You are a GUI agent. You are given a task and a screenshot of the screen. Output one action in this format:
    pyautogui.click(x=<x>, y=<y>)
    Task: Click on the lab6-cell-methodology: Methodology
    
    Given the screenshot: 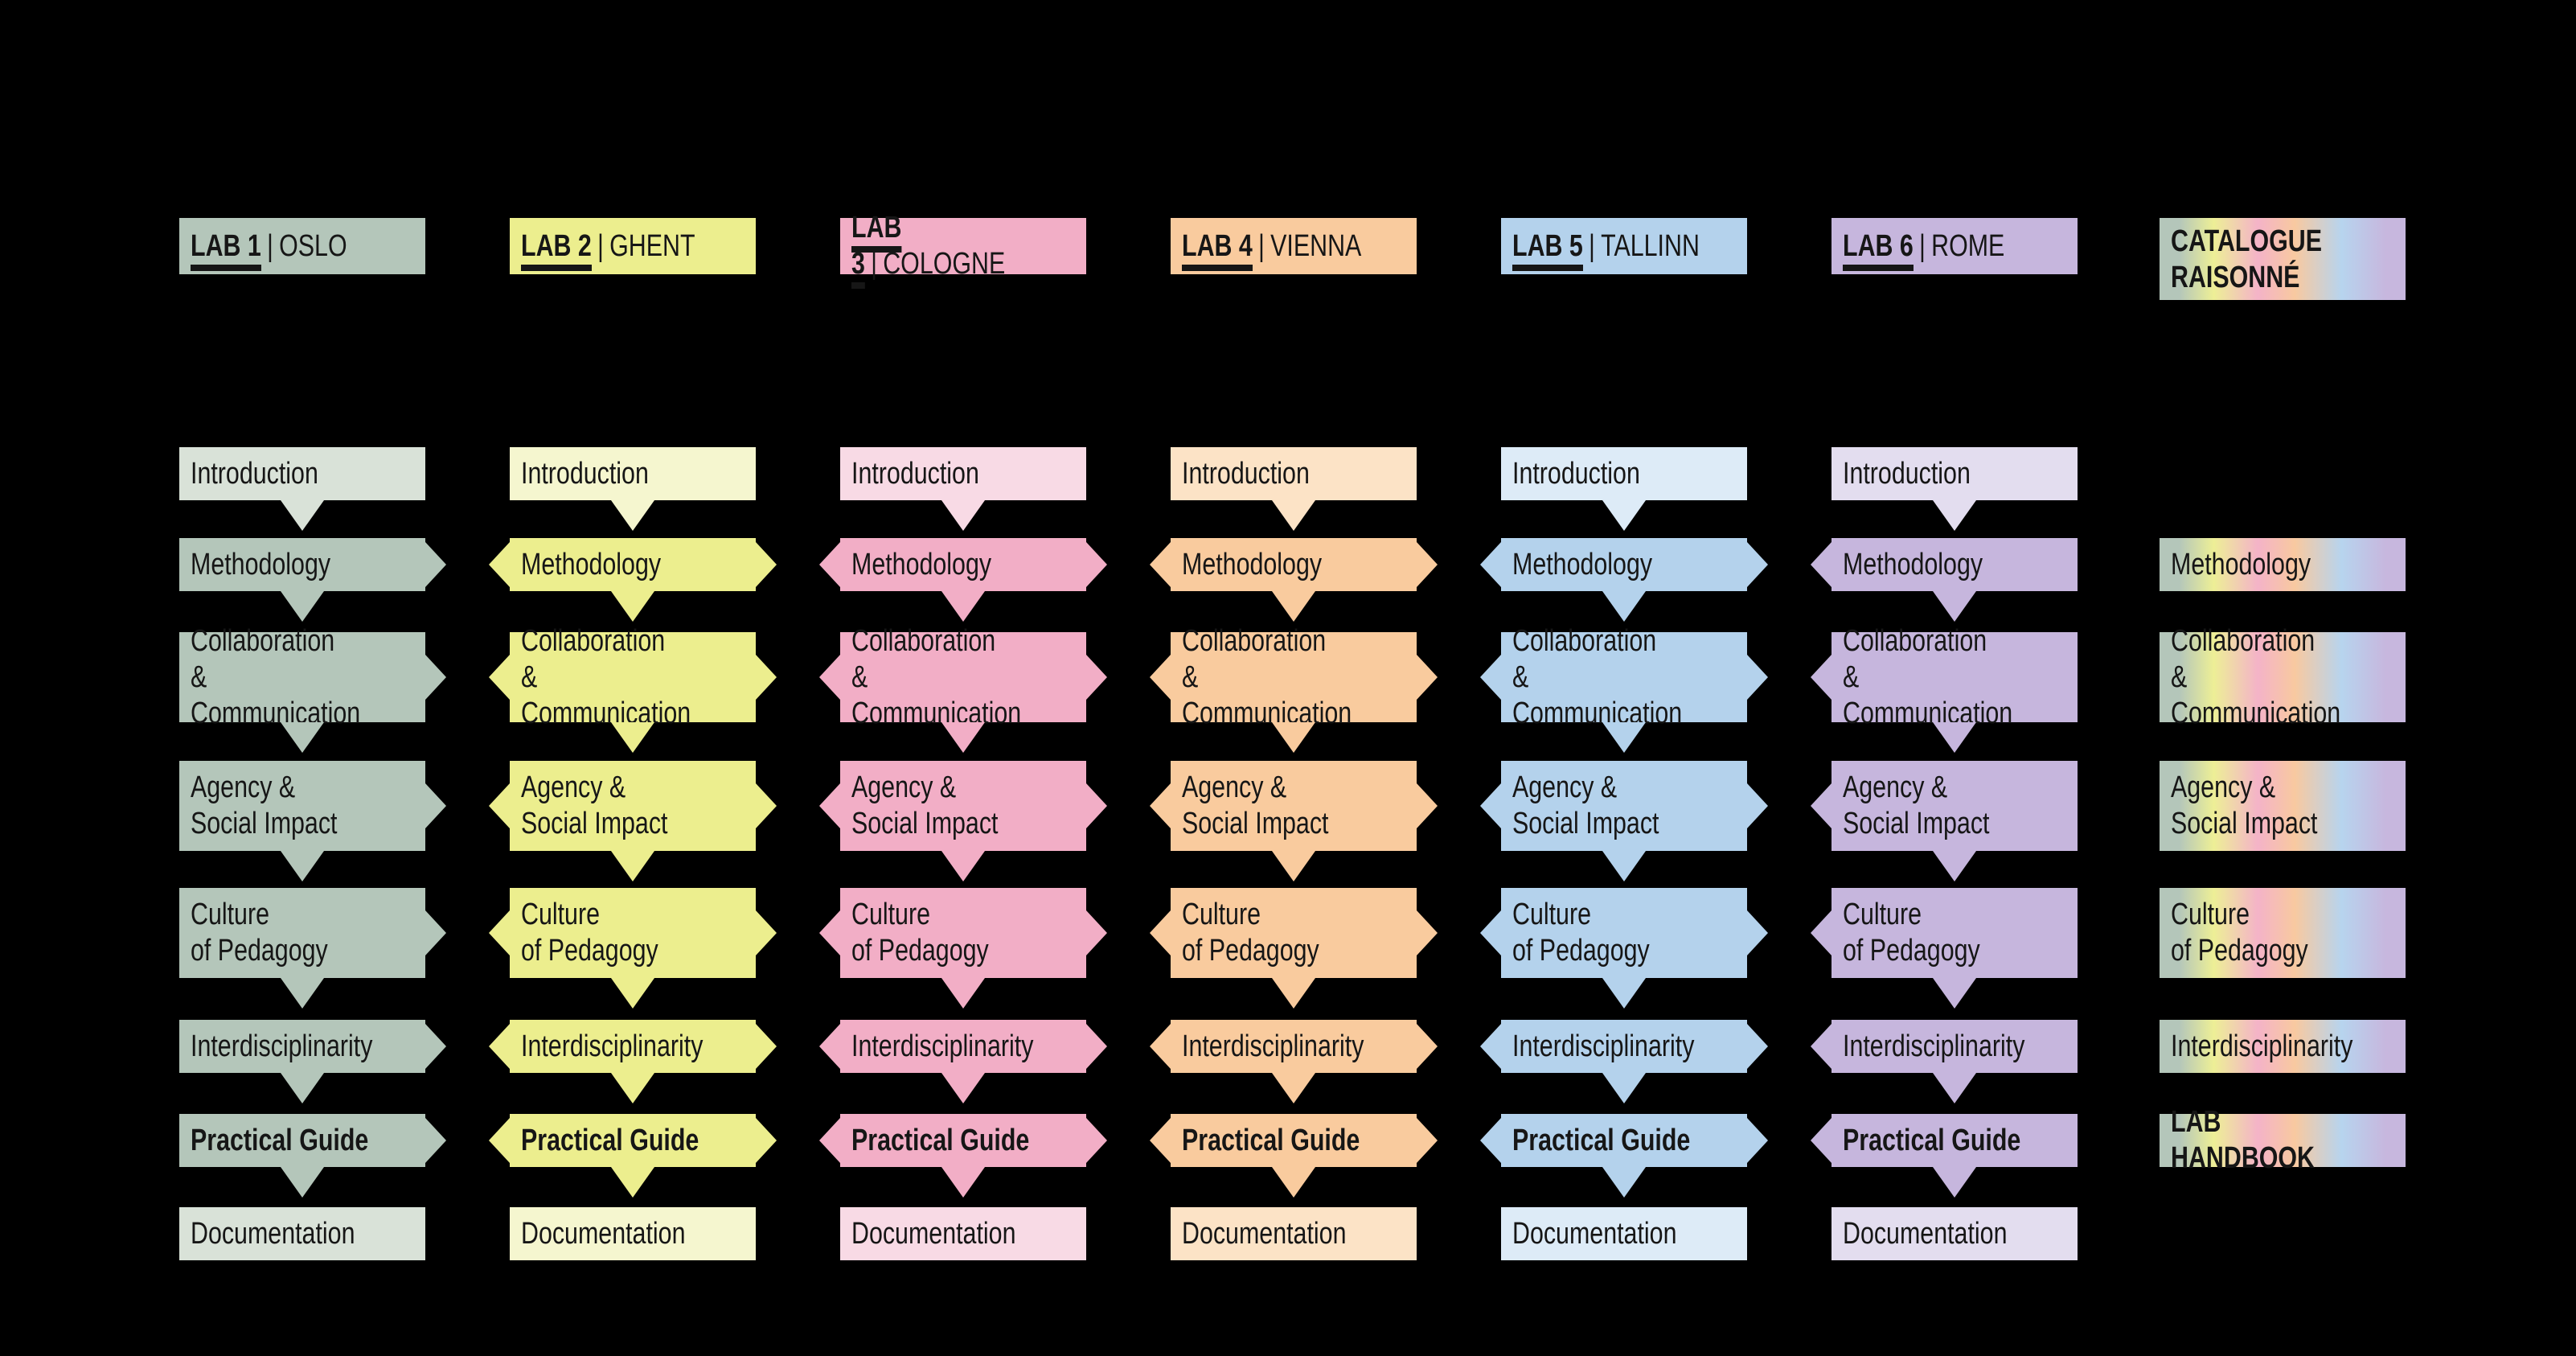 What is the action you would take?
    pyautogui.click(x=1945, y=580)
    